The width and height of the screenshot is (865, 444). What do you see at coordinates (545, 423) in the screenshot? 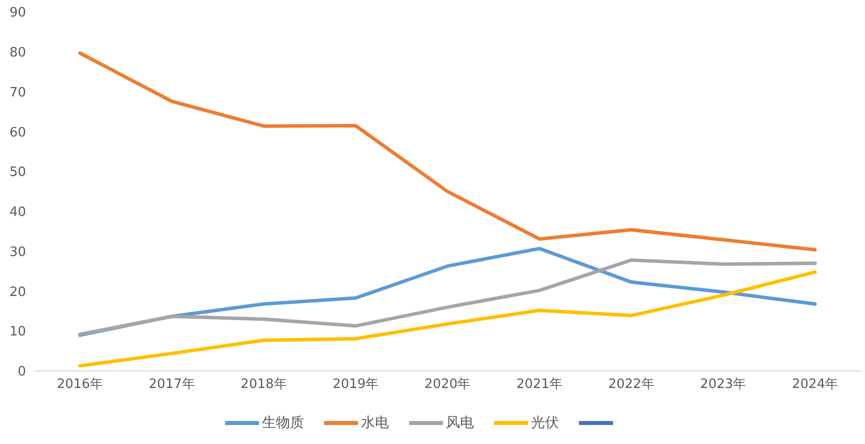
I see `legend-label: 光伏` at bounding box center [545, 423].